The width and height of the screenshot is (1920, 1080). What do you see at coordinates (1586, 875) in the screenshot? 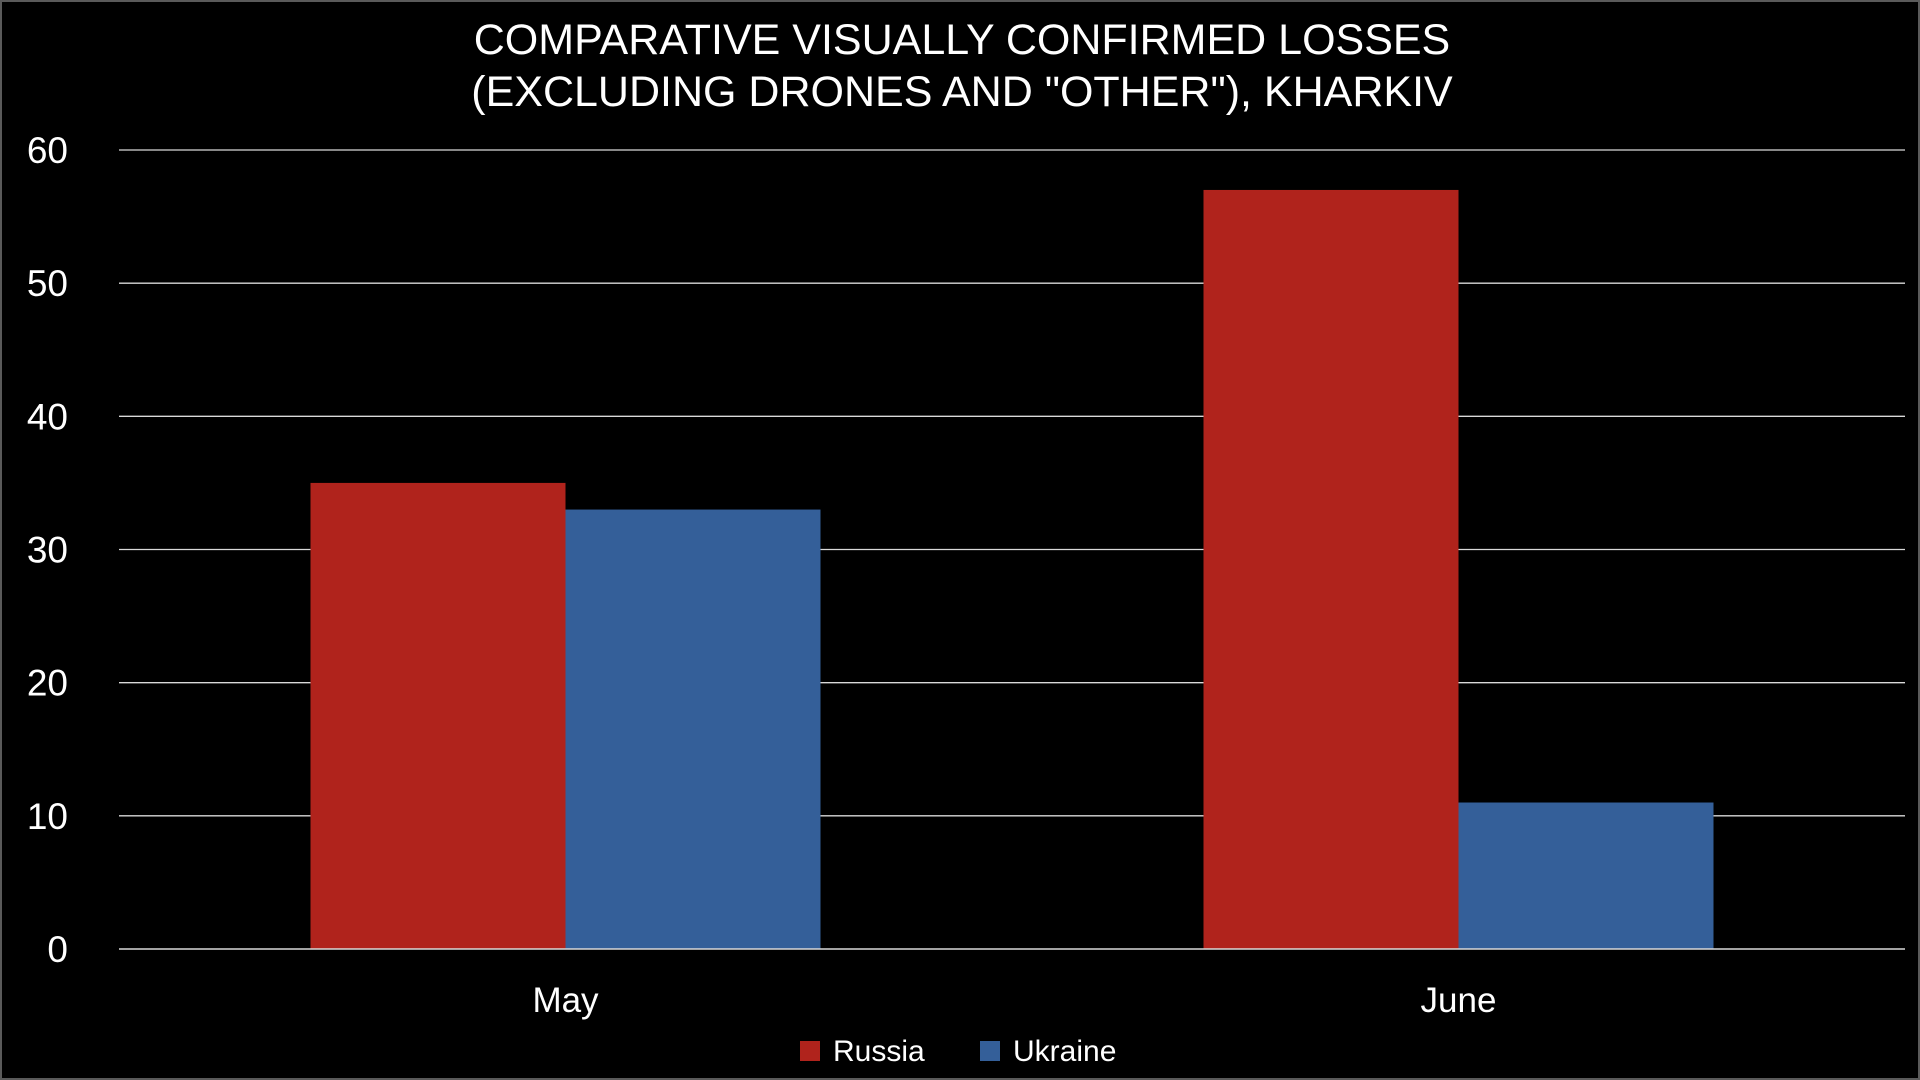
I see `bar-ukraine-june` at bounding box center [1586, 875].